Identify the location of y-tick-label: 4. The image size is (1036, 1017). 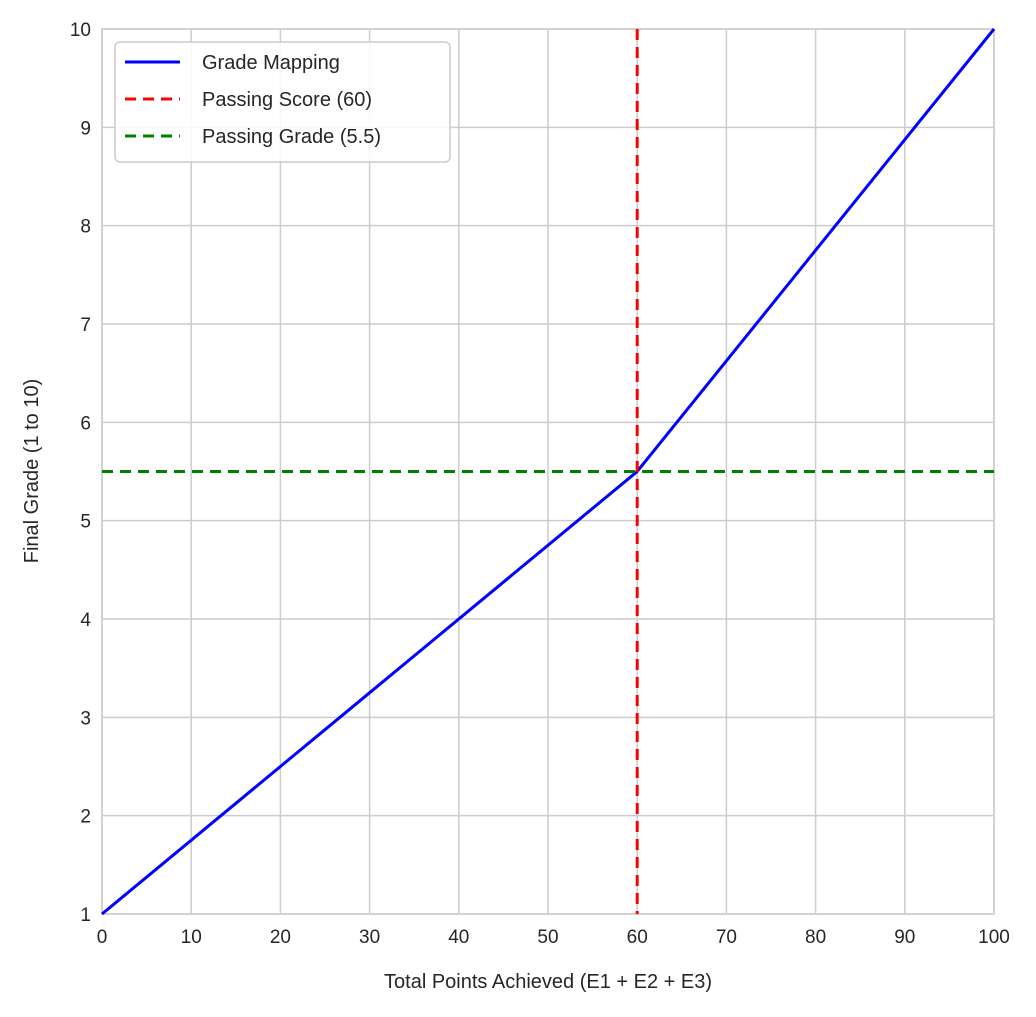
(85, 620).